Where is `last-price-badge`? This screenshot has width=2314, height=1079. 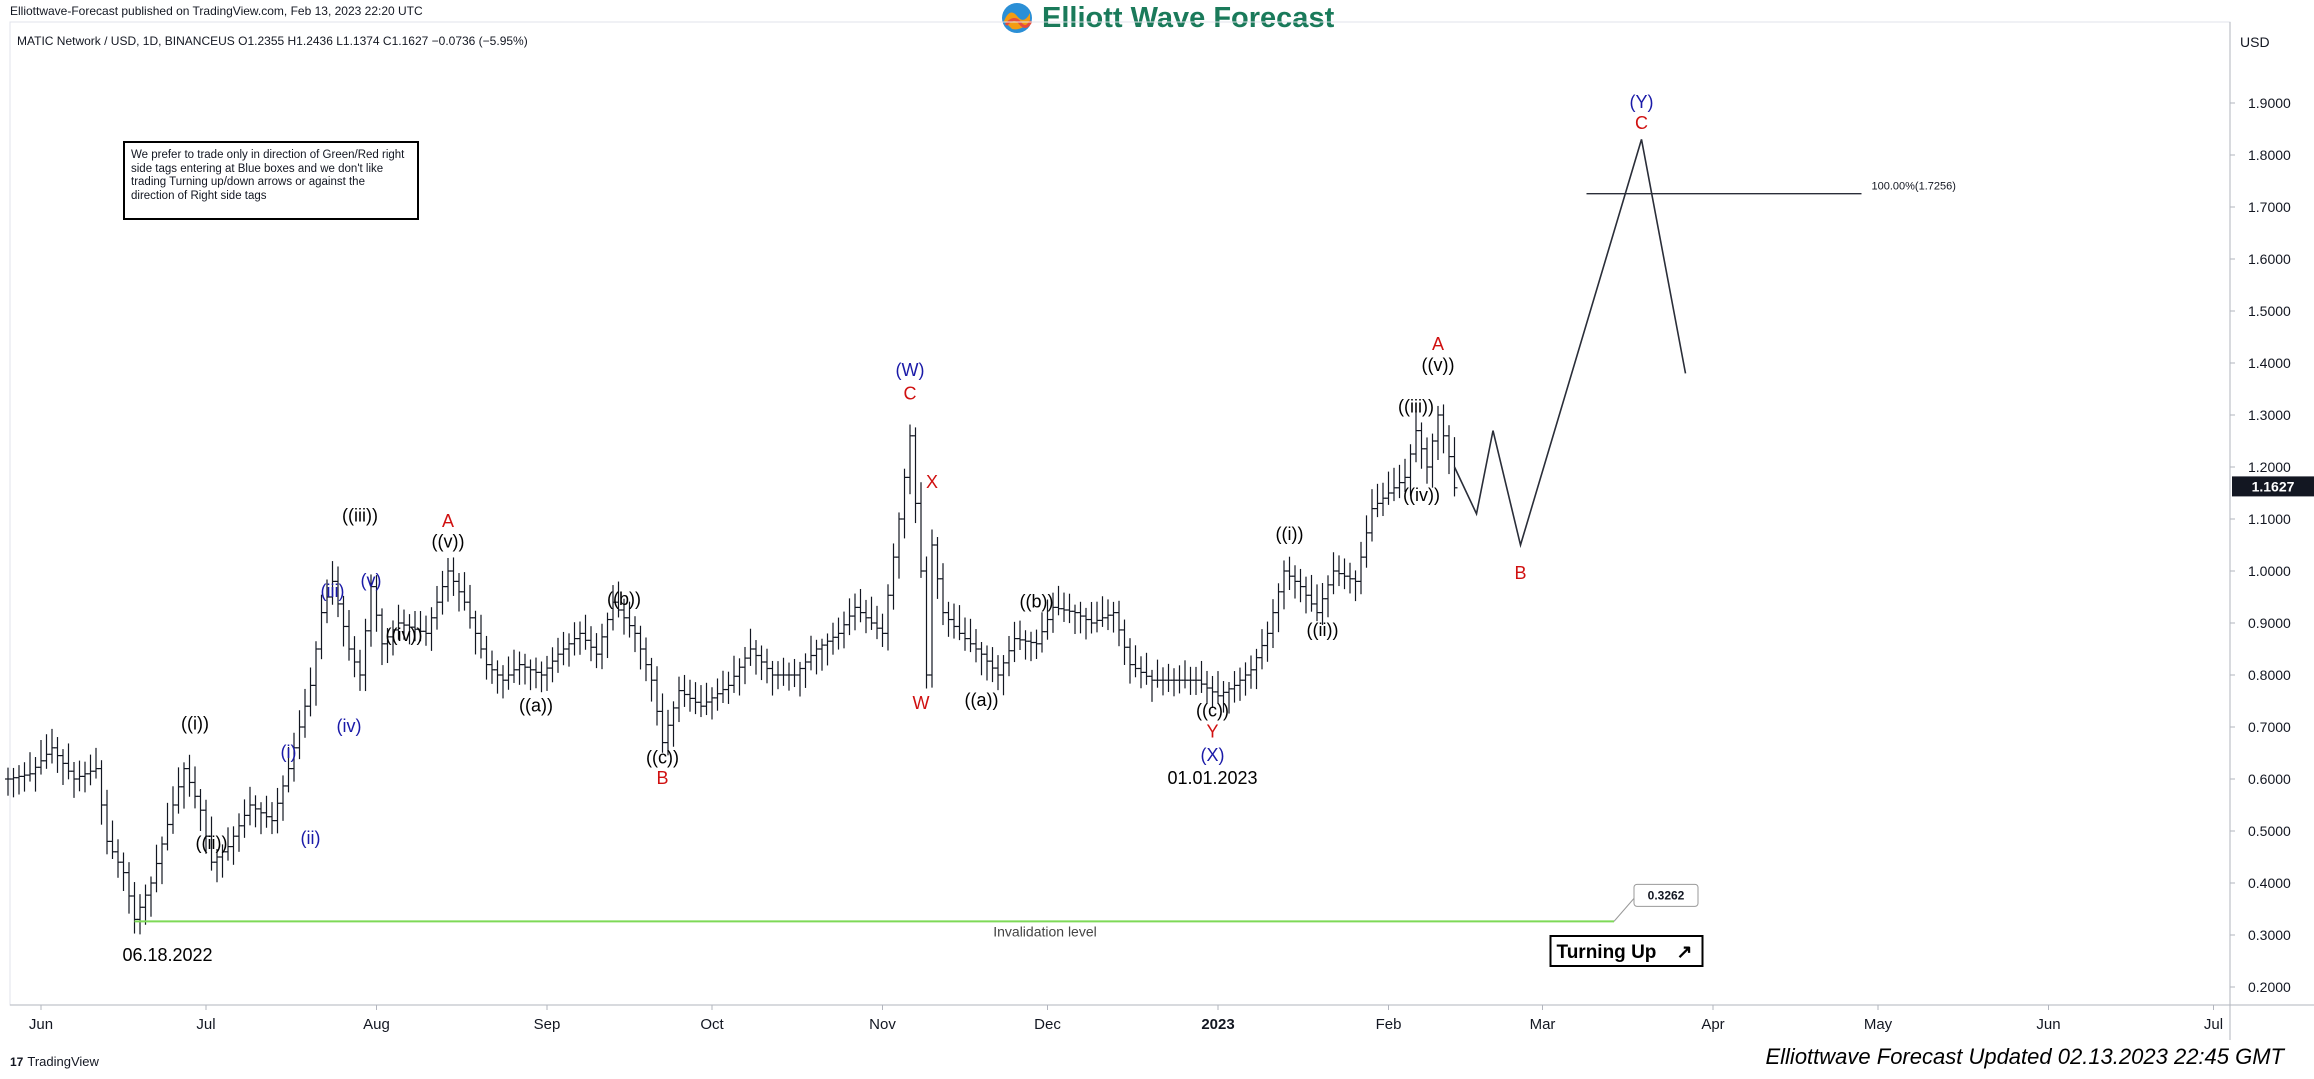
last-price-badge is located at coordinates (2273, 486).